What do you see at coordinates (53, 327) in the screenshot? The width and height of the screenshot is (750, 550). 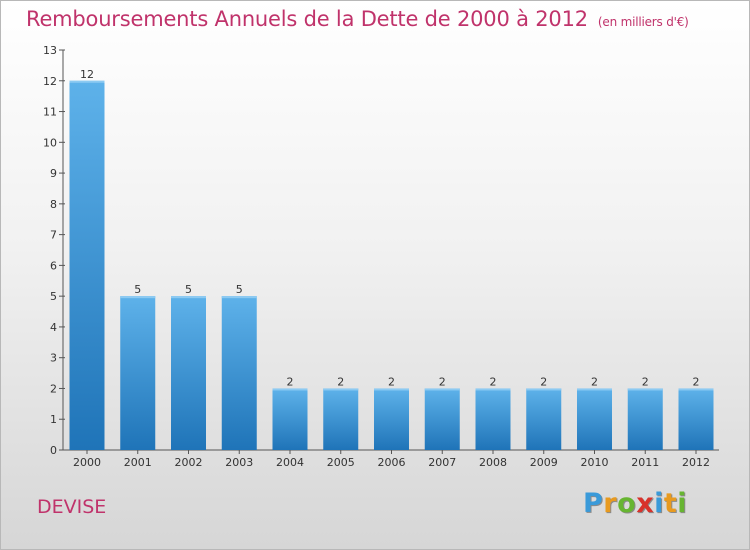 I see `y-tick-label: 4` at bounding box center [53, 327].